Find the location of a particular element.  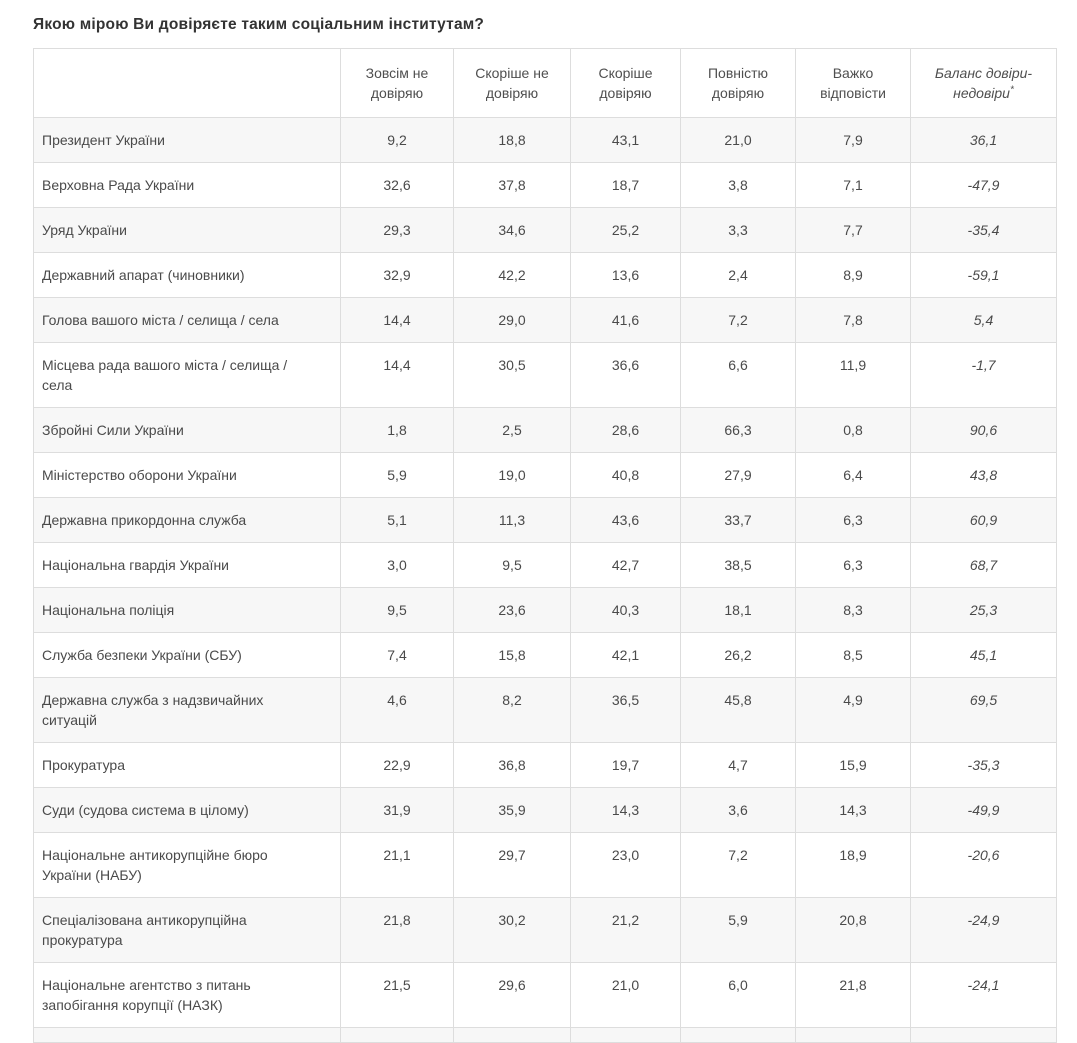

value-cell: 38,5 is located at coordinates (738, 565).